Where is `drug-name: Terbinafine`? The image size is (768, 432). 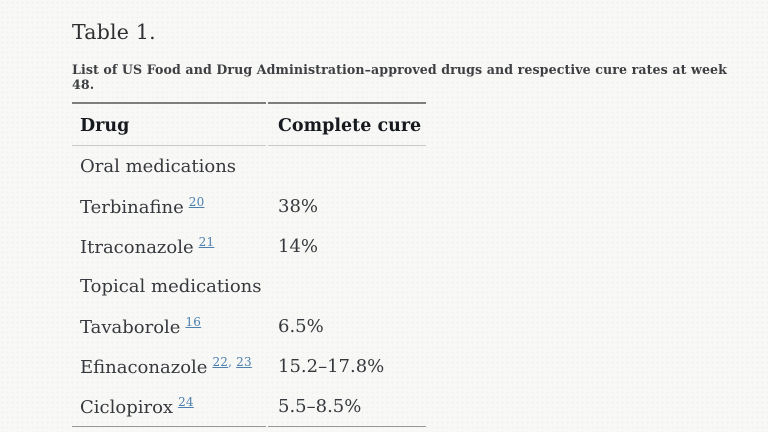 drug-name: Terbinafine is located at coordinates (132, 207).